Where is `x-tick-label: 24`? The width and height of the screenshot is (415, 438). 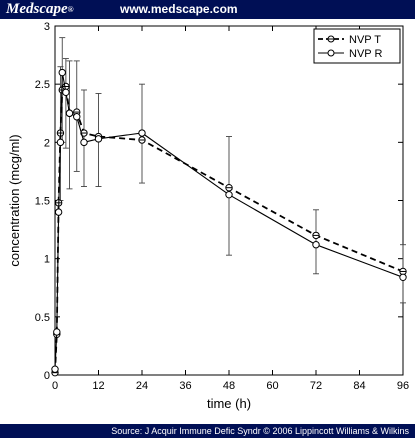
x-tick-label: 24 is located at coordinates (142, 386).